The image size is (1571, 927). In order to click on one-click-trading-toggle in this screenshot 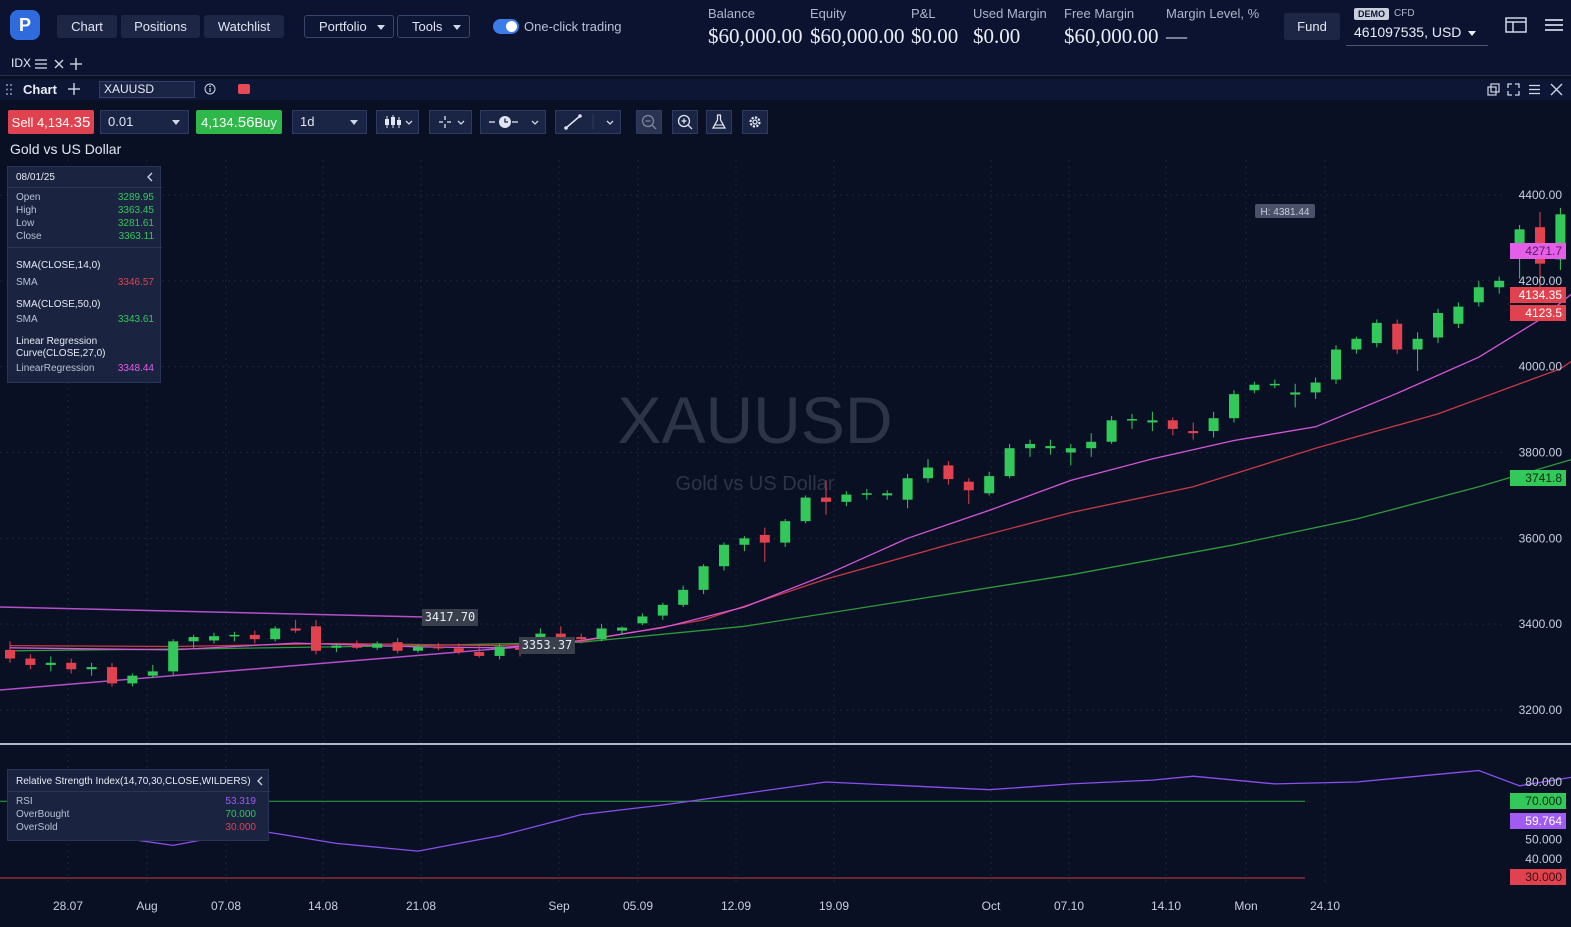, I will do `click(506, 26)`.